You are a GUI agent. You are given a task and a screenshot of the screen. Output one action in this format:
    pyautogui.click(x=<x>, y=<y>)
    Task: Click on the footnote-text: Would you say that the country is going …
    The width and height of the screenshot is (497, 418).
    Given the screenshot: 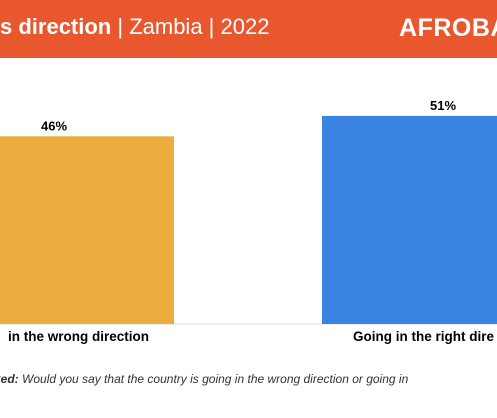 What is the action you would take?
    pyautogui.click(x=213, y=379)
    